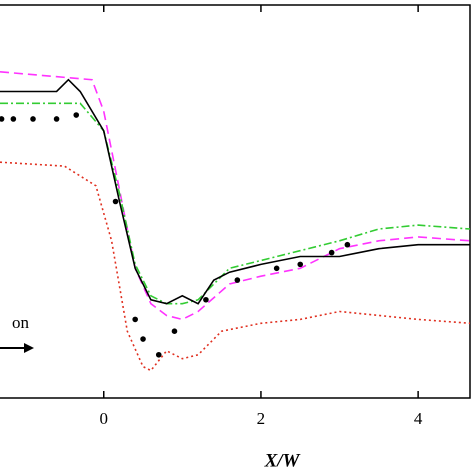  What do you see at coordinates (29, 348) in the screenshot?
I see `arrow-head` at bounding box center [29, 348].